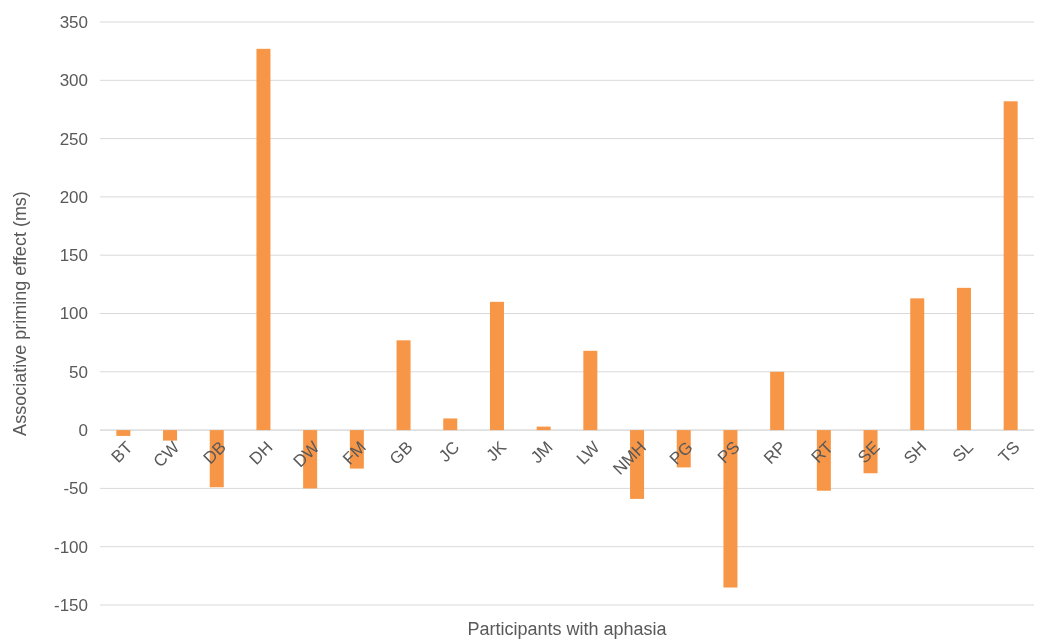 This screenshot has height=643, width=1042. Describe the element at coordinates (70, 605) in the screenshot. I see `y-tick-label: -150` at that location.